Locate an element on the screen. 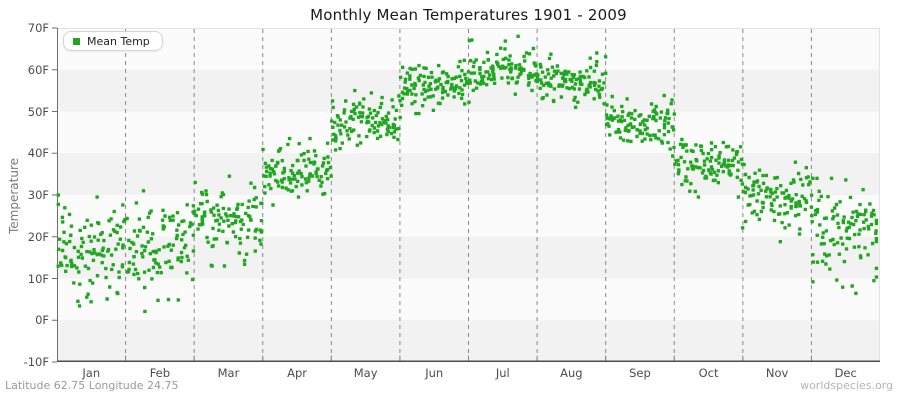 This screenshot has height=400, width=900. x-tick-label: Jul is located at coordinates (502, 373).